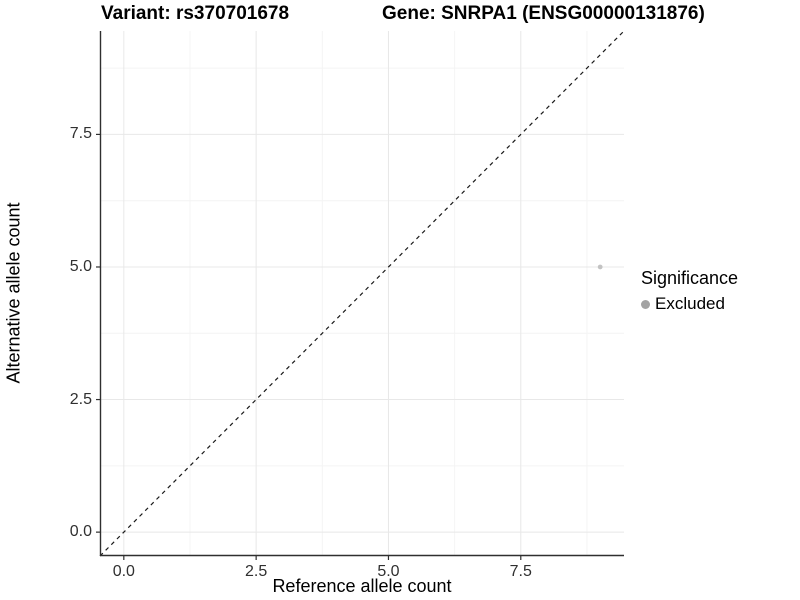 The height and width of the screenshot is (600, 800). I want to click on legend-point-icon, so click(645, 304).